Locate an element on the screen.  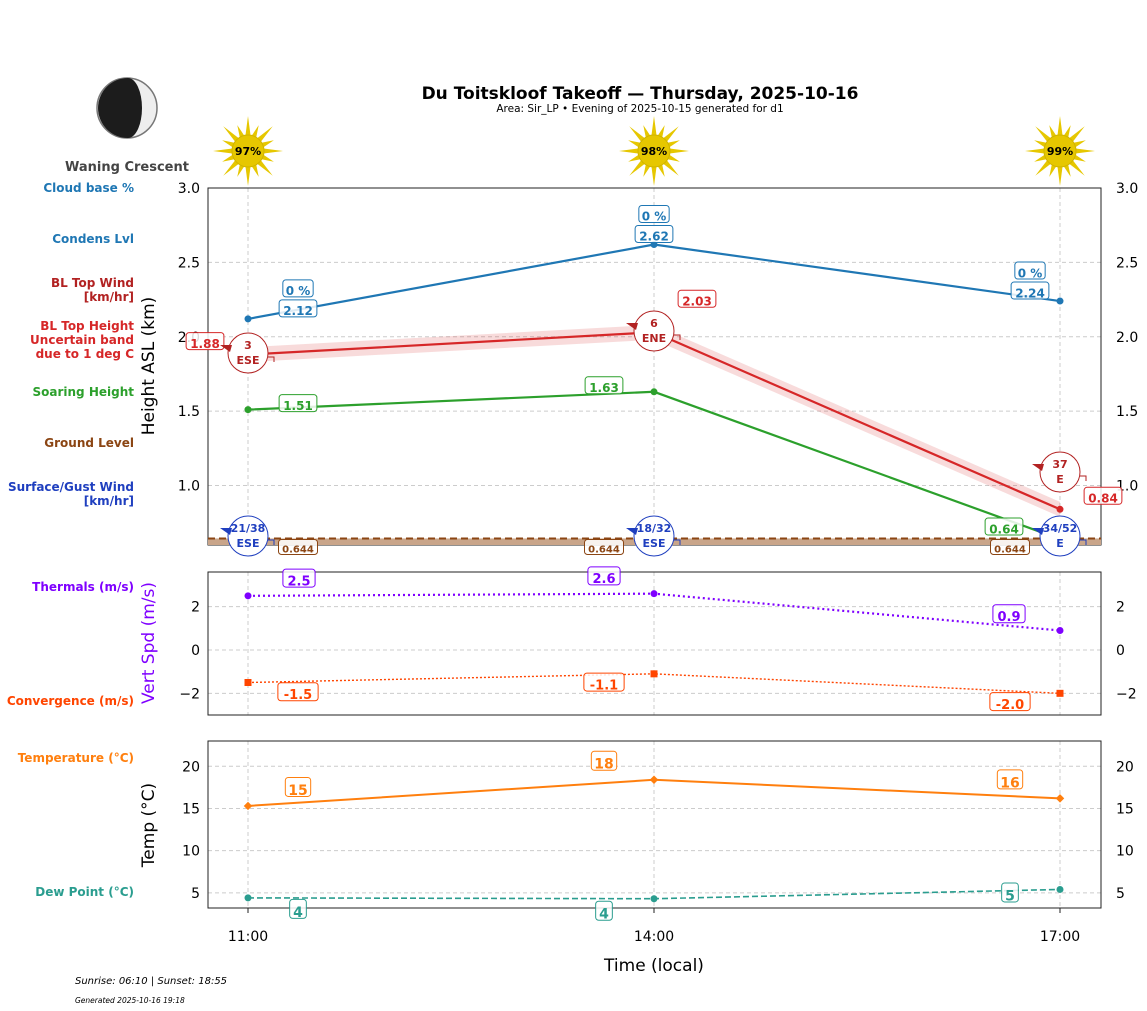
y-tick-label-right: 3.0 is located at coordinates (1127, 189).